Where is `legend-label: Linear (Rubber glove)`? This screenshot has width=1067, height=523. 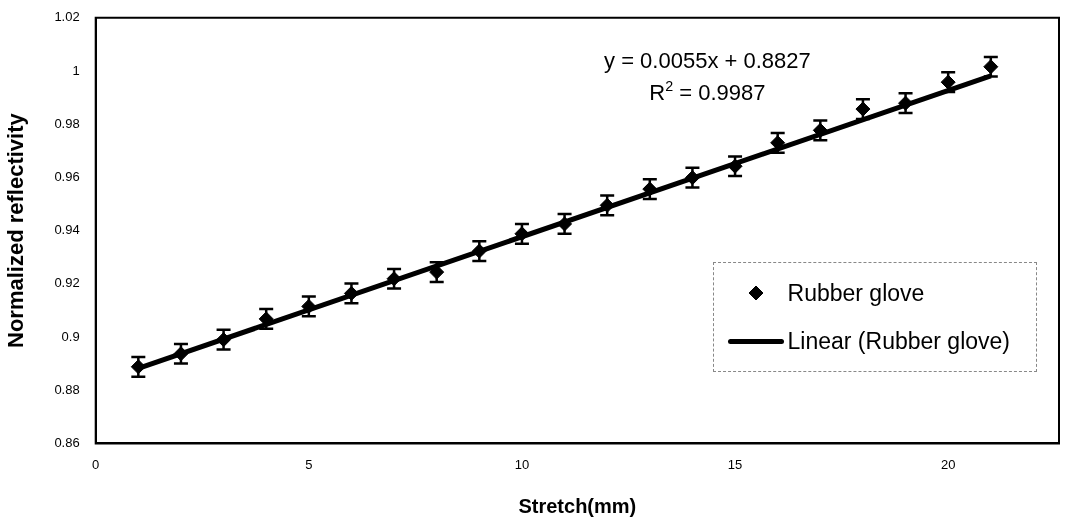 legend-label: Linear (Rubber glove) is located at coordinates (898, 341).